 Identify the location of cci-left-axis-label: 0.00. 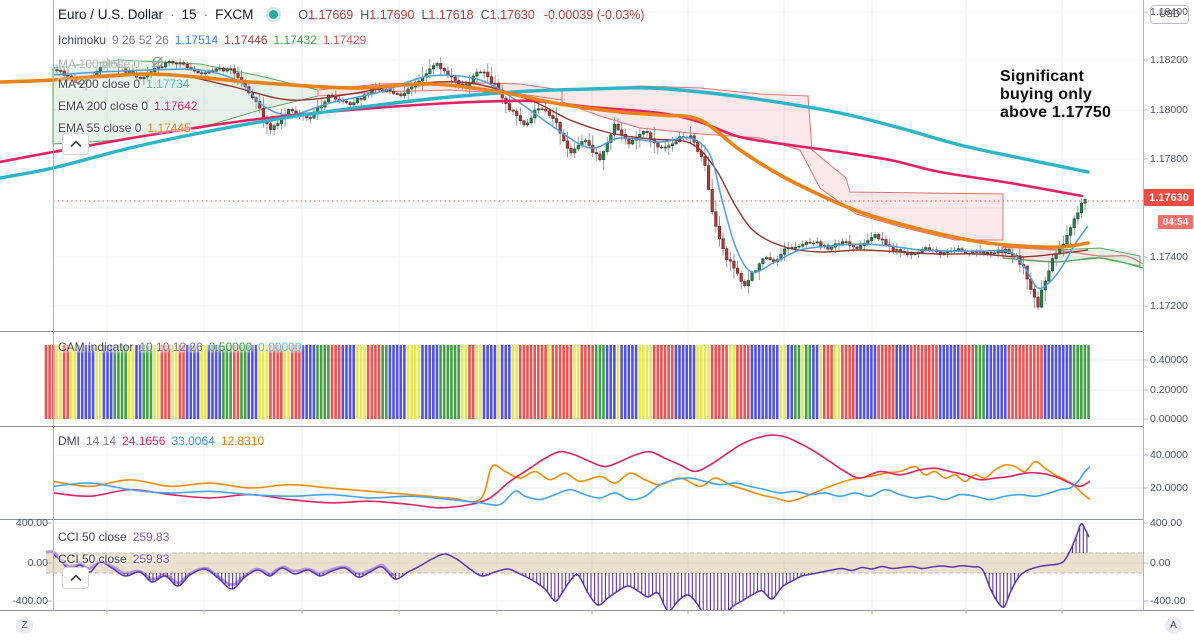
(37, 563).